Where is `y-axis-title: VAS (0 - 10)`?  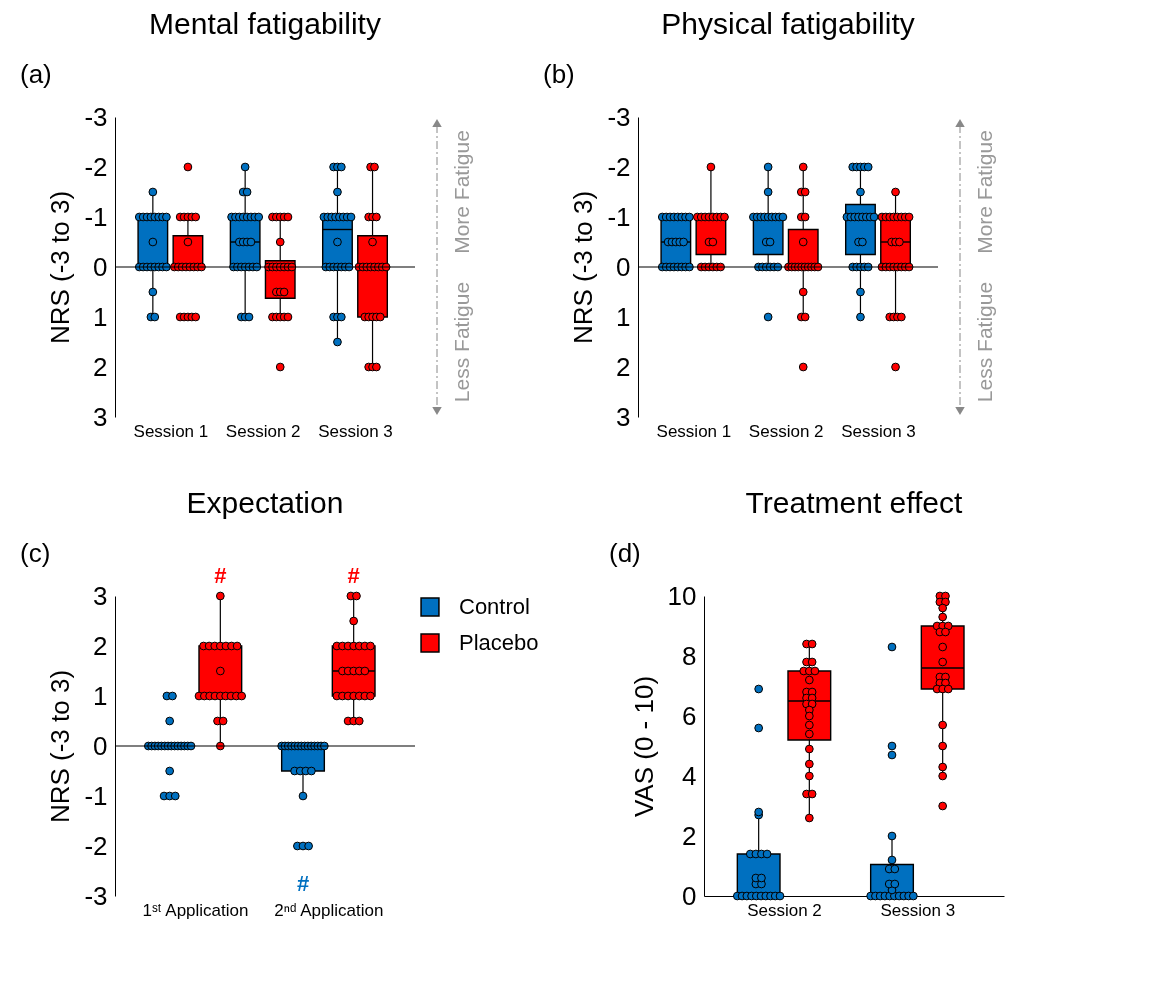
y-axis-title: VAS (0 - 10) is located at coordinates (643, 746).